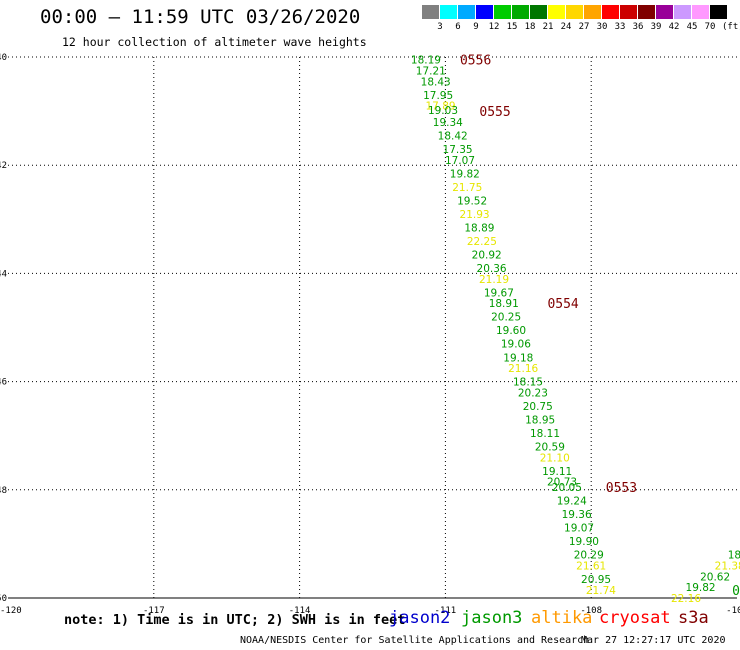 Image resolution: width=740 pixels, height=650 pixels. Describe the element at coordinates (601, 591) in the screenshot. I see `wave-height-label: 21.74` at that location.